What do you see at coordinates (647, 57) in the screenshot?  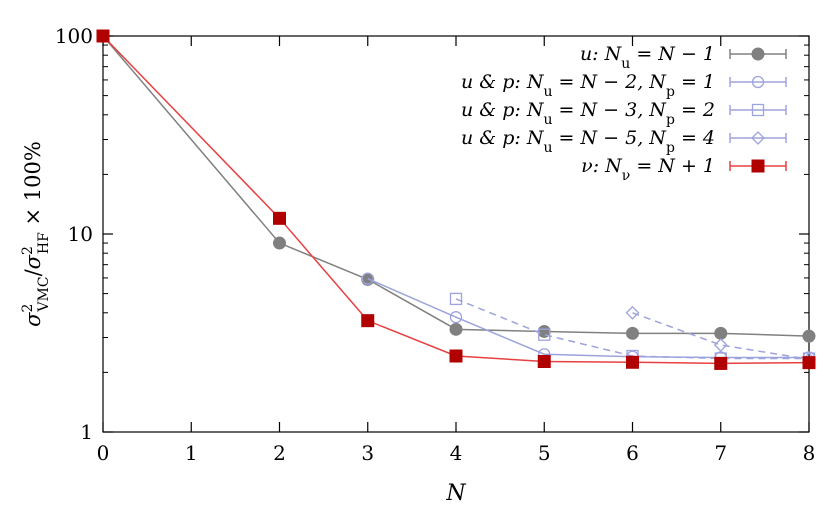 I see `legend-label: u: Nu = N − 1` at bounding box center [647, 57].